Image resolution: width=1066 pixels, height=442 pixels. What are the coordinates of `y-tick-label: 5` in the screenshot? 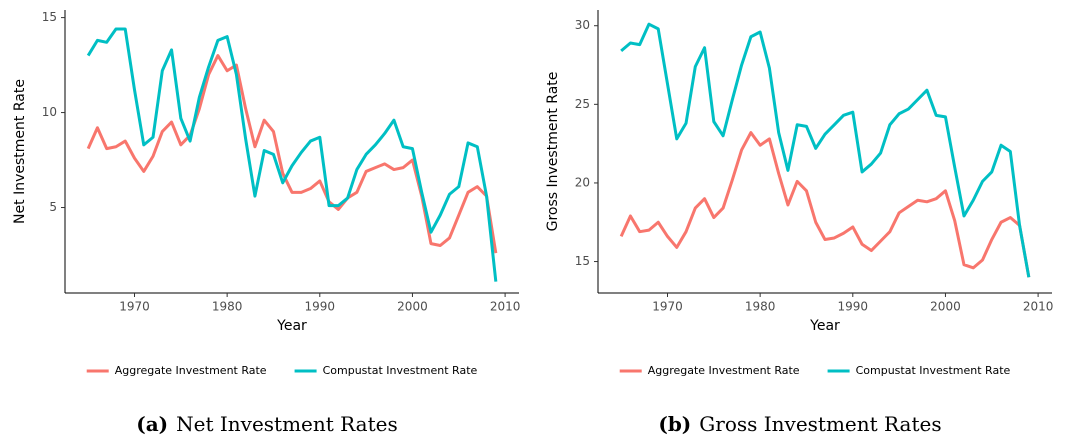 It's located at (53, 207).